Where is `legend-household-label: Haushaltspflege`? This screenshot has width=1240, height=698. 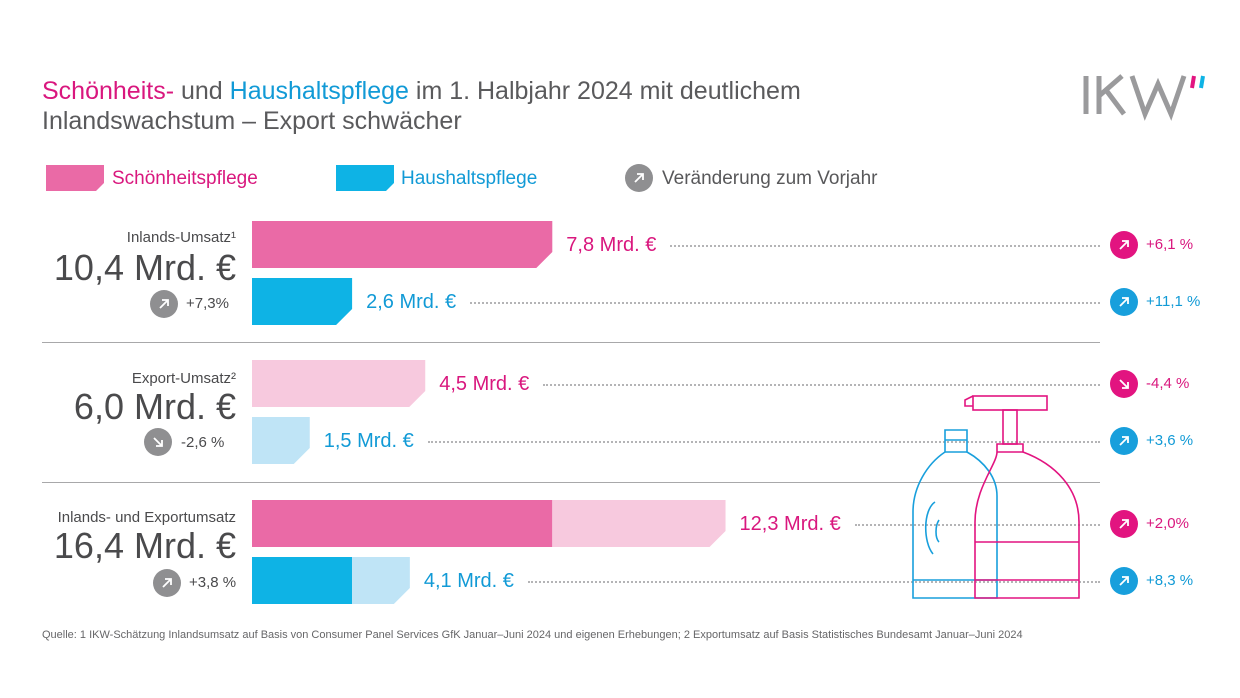
legend-household-label: Haushaltspflege is located at coordinates (469, 178).